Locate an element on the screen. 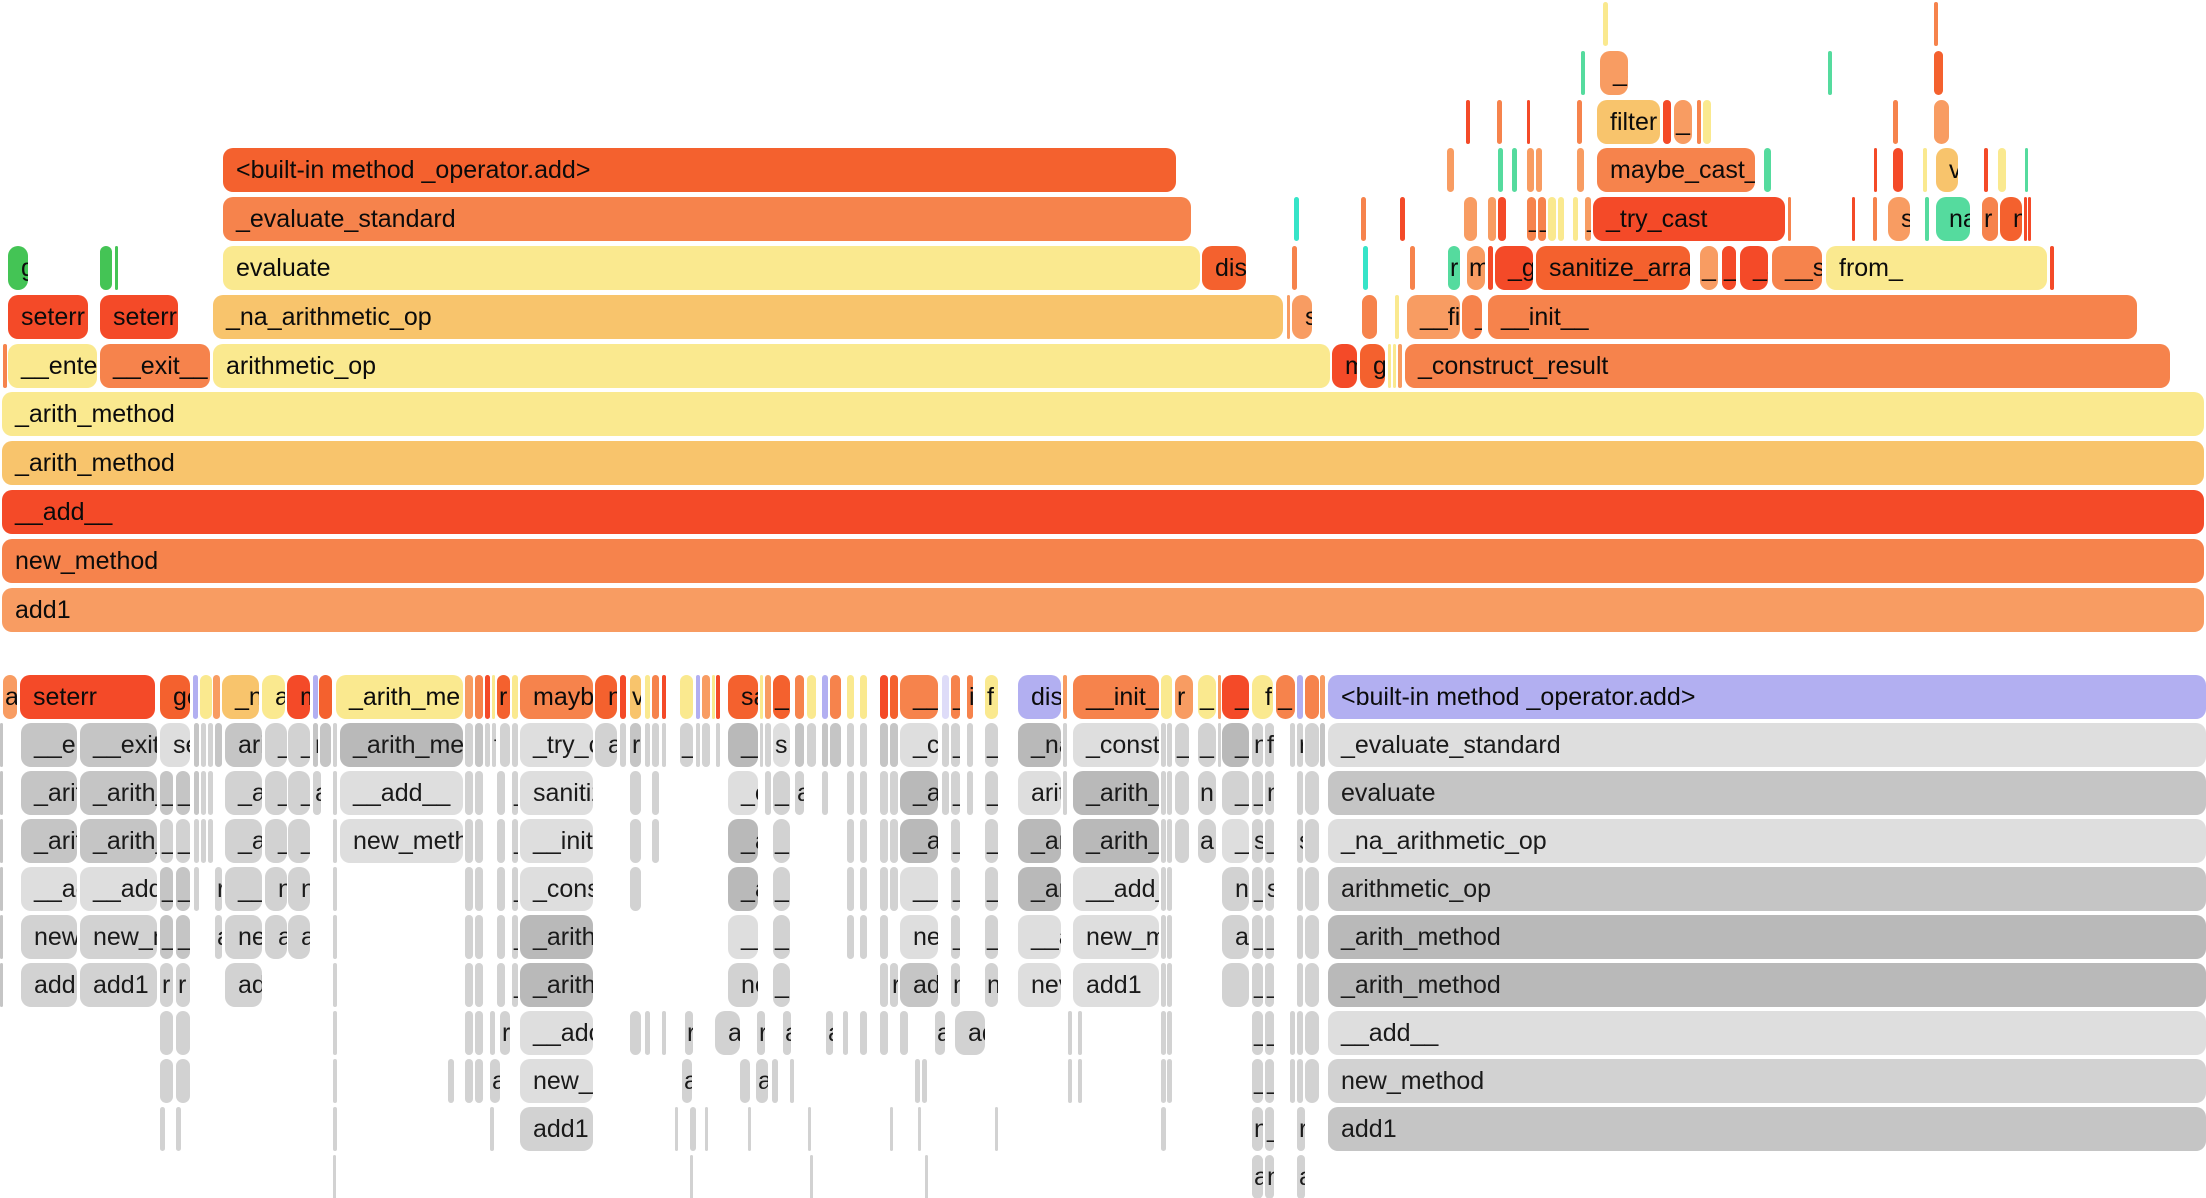 Image resolution: width=2206 pixels, height=1198 pixels. caller-frame: arithmetic_op is located at coordinates (1767, 889).